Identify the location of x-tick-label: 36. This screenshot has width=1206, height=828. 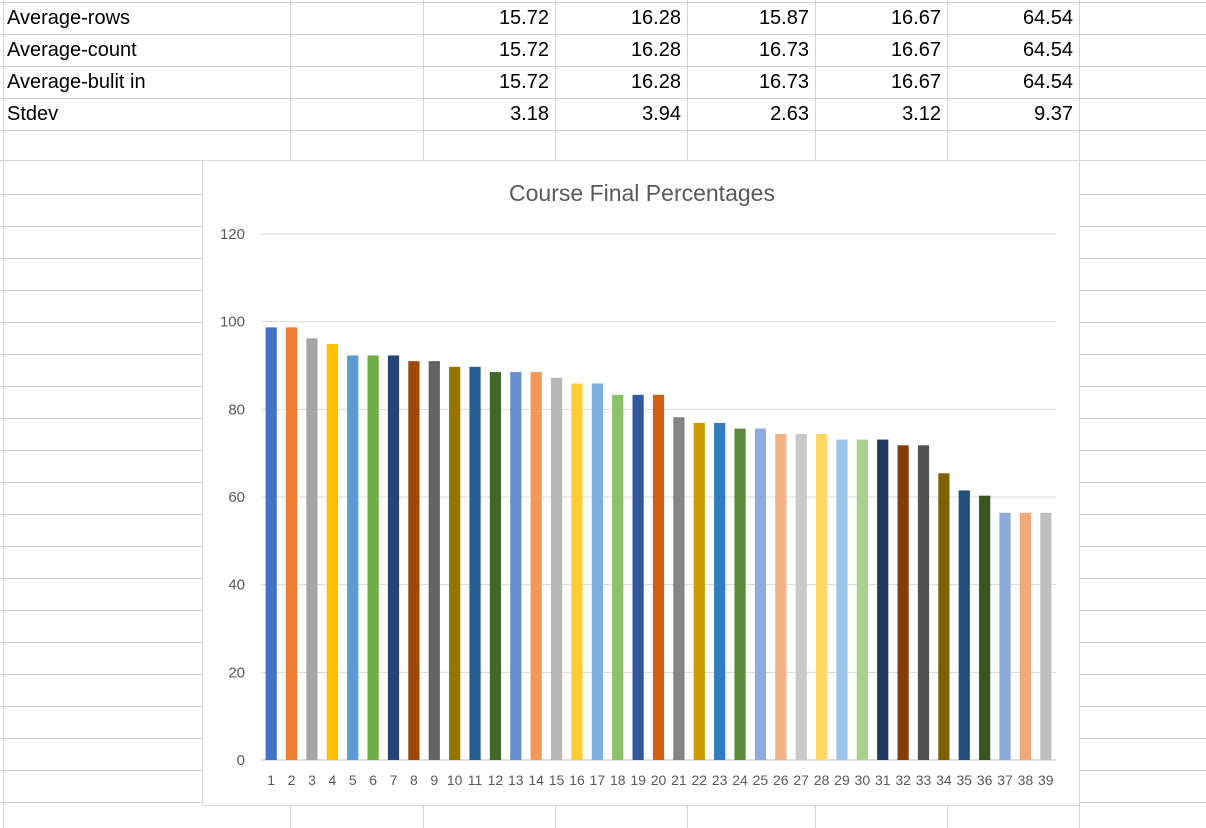
(985, 780).